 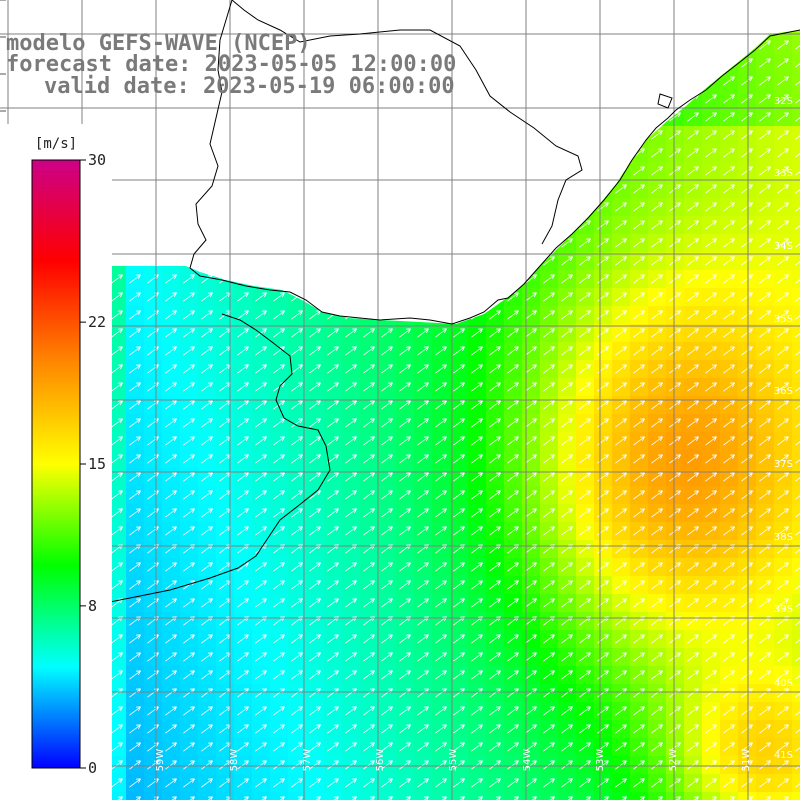 I want to click on lon-label: 54W, so click(x=527, y=760).